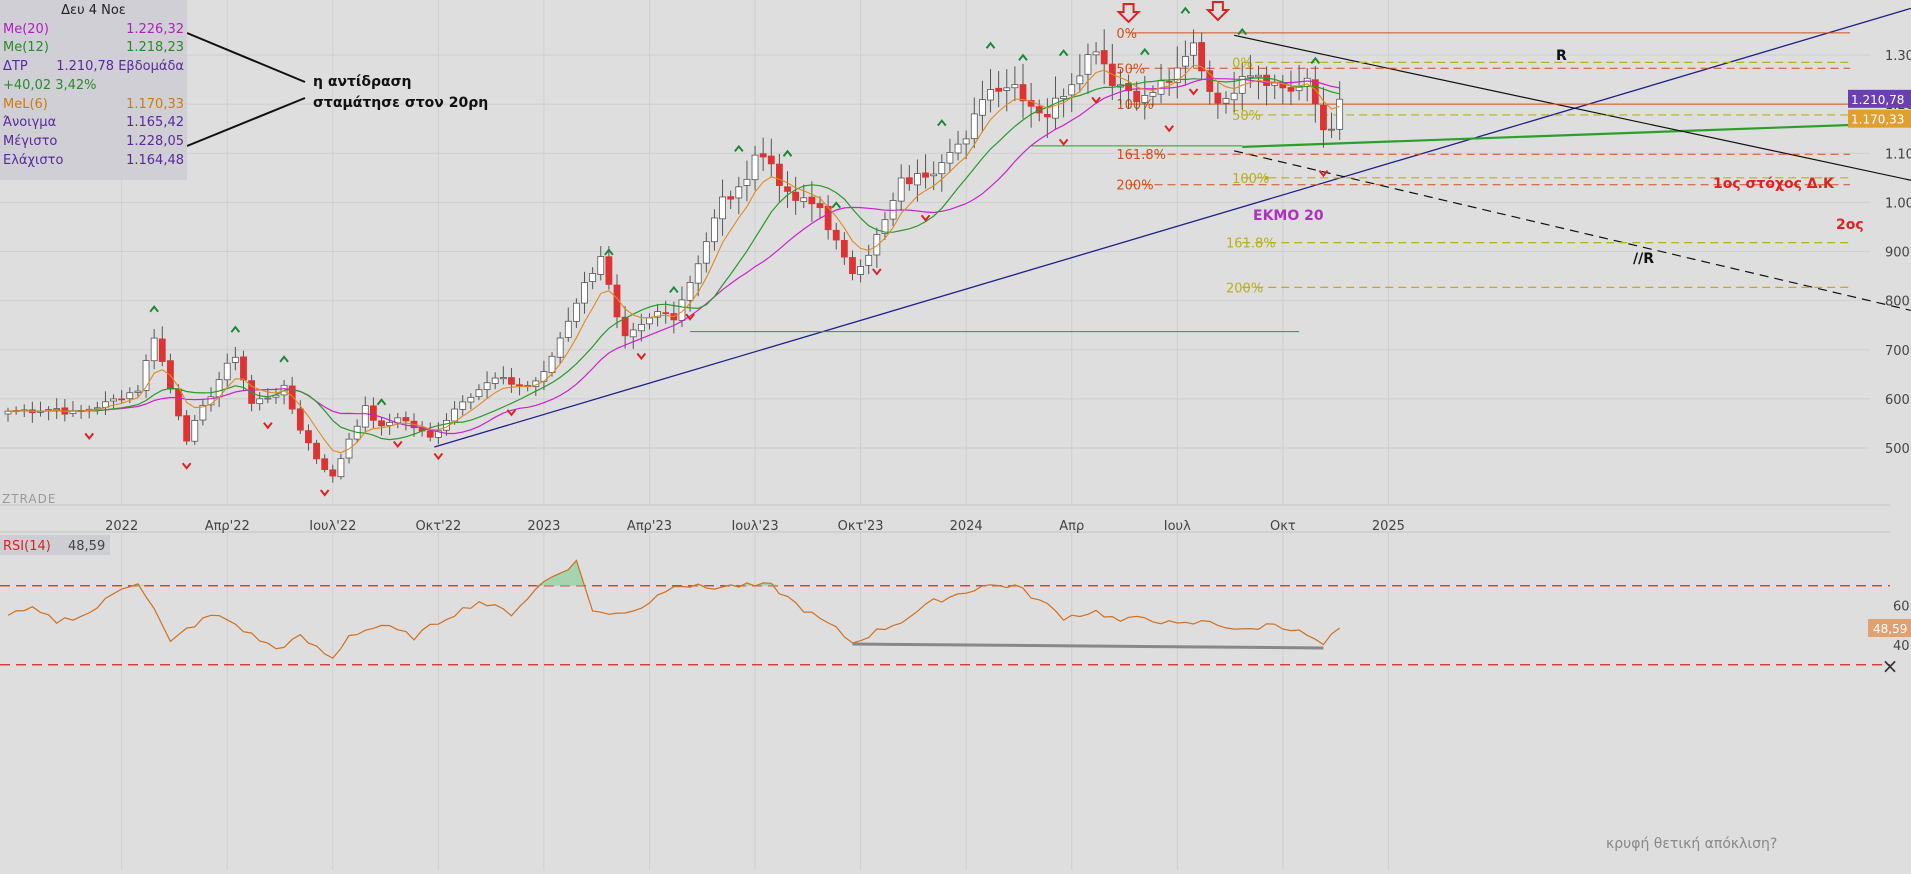 Image resolution: width=1911 pixels, height=874 pixels. Describe the element at coordinates (362, 82) in the screenshot. I see `annotation-text: η αντίδραση` at that location.